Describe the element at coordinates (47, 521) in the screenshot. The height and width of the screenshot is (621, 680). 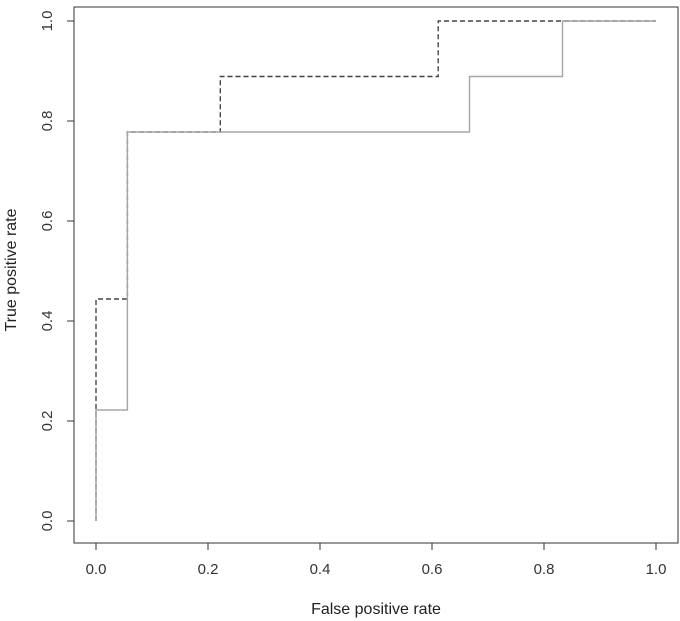
I see `y-tick-label: 0.0` at that location.